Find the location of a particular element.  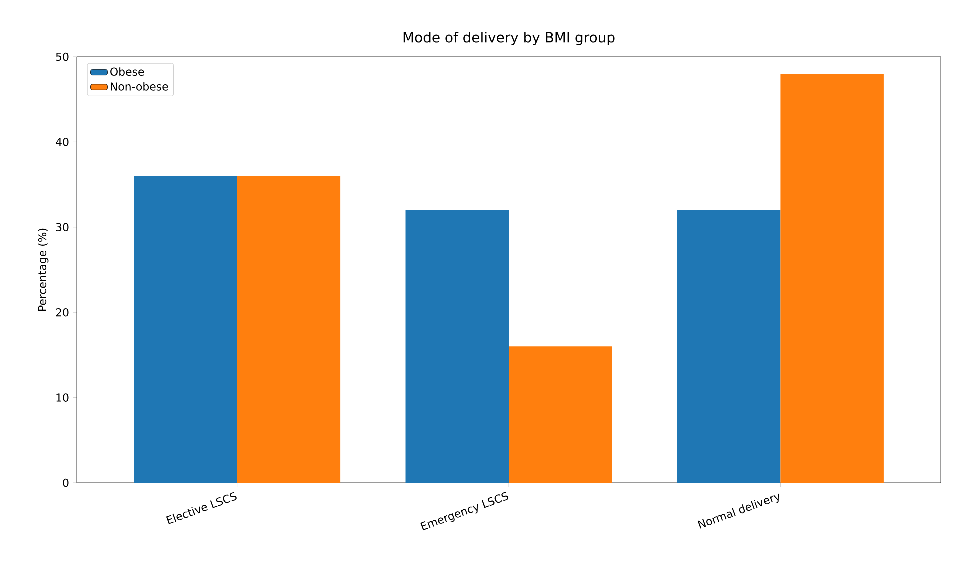

y-axis-title: Percentage (%) is located at coordinates (43, 269).